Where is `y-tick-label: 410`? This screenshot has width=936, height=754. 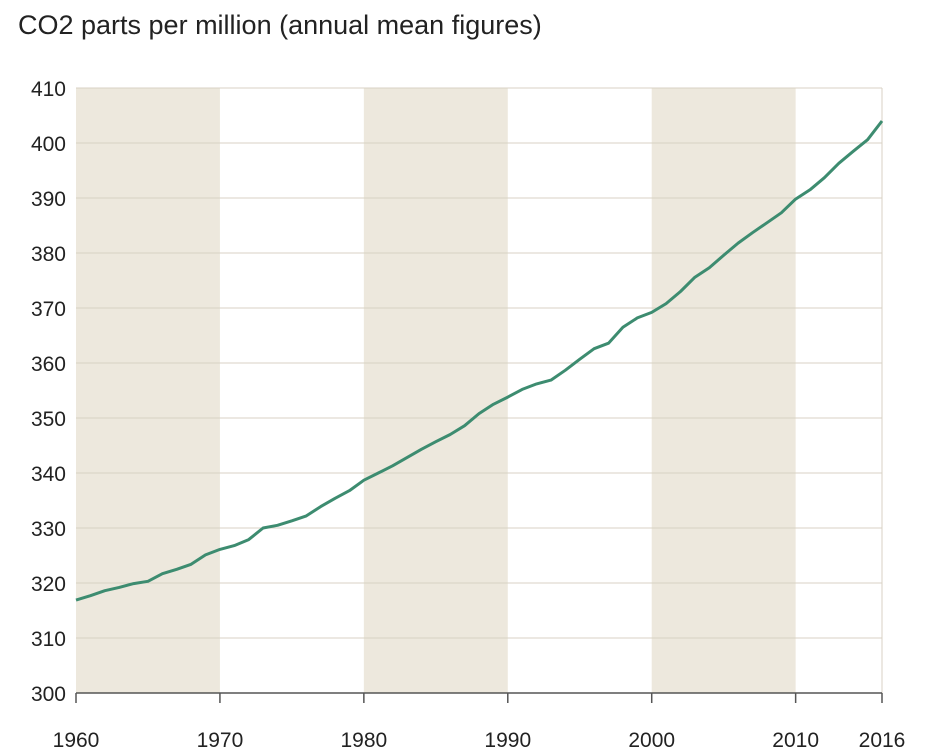
y-tick-label: 410 is located at coordinates (48, 89).